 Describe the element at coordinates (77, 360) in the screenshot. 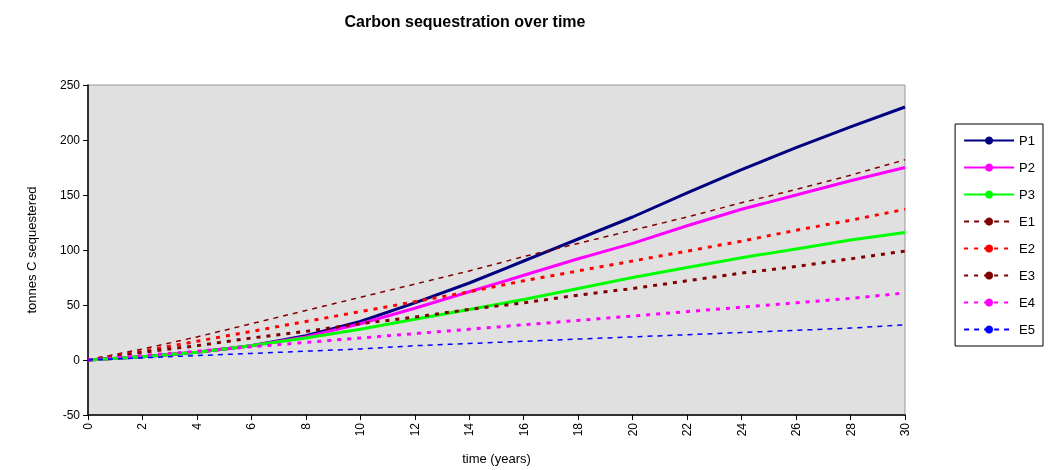

I see `y-tick-label: 0` at that location.